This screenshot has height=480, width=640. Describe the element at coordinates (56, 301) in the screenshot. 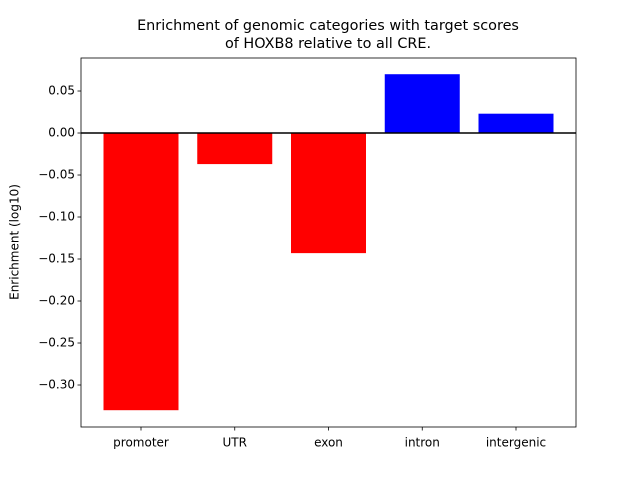

I see `y-tick-label: −0.20` at that location.